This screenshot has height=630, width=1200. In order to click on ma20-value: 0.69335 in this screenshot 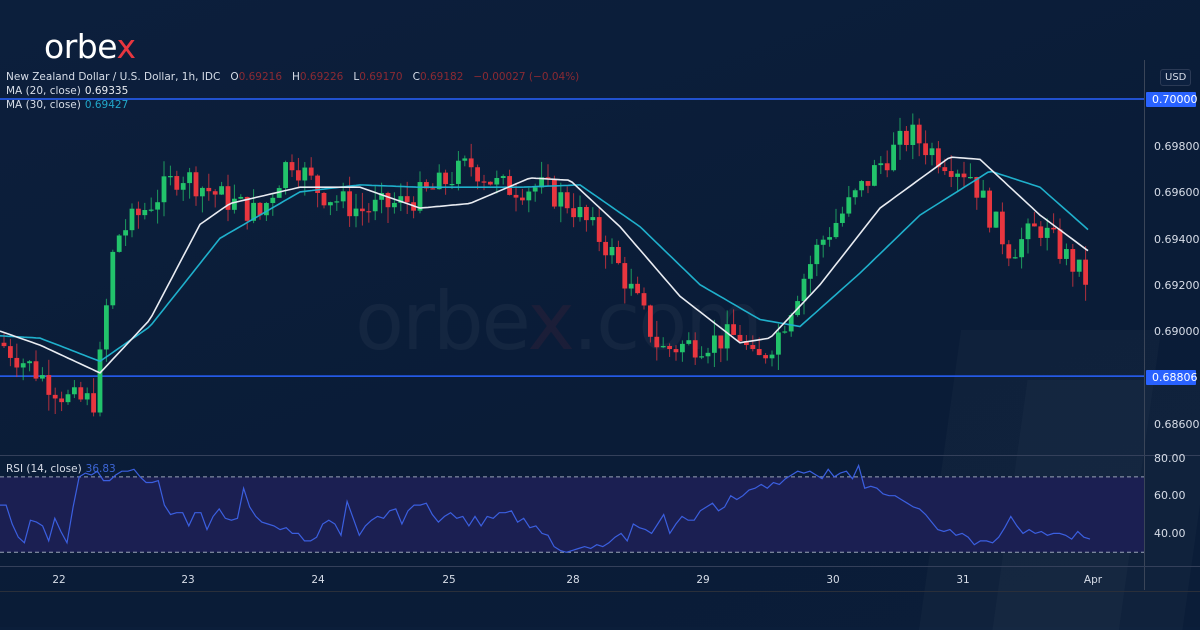, I will do `click(106, 91)`.